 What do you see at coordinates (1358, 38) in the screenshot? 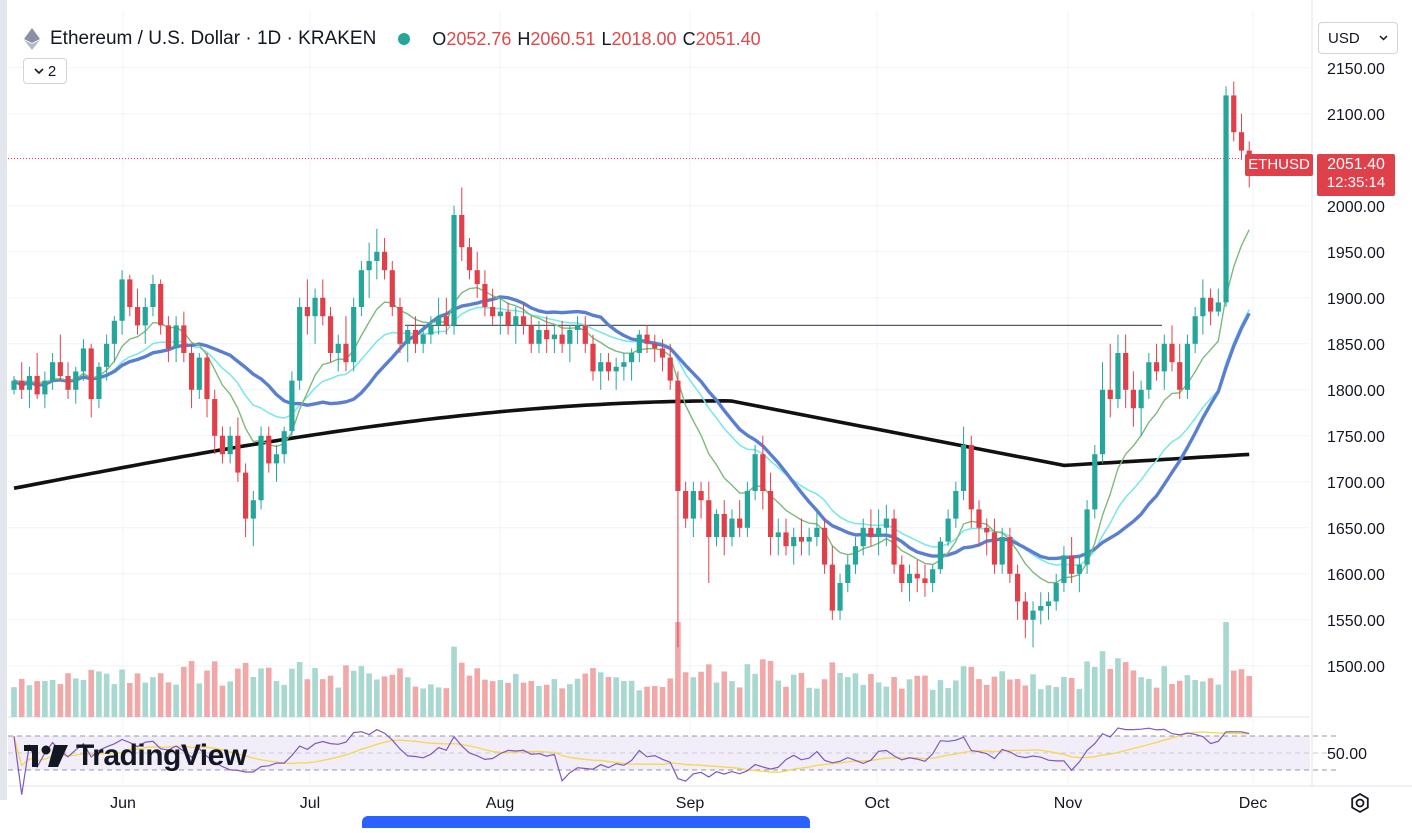
I see `currency-select: USD` at bounding box center [1358, 38].